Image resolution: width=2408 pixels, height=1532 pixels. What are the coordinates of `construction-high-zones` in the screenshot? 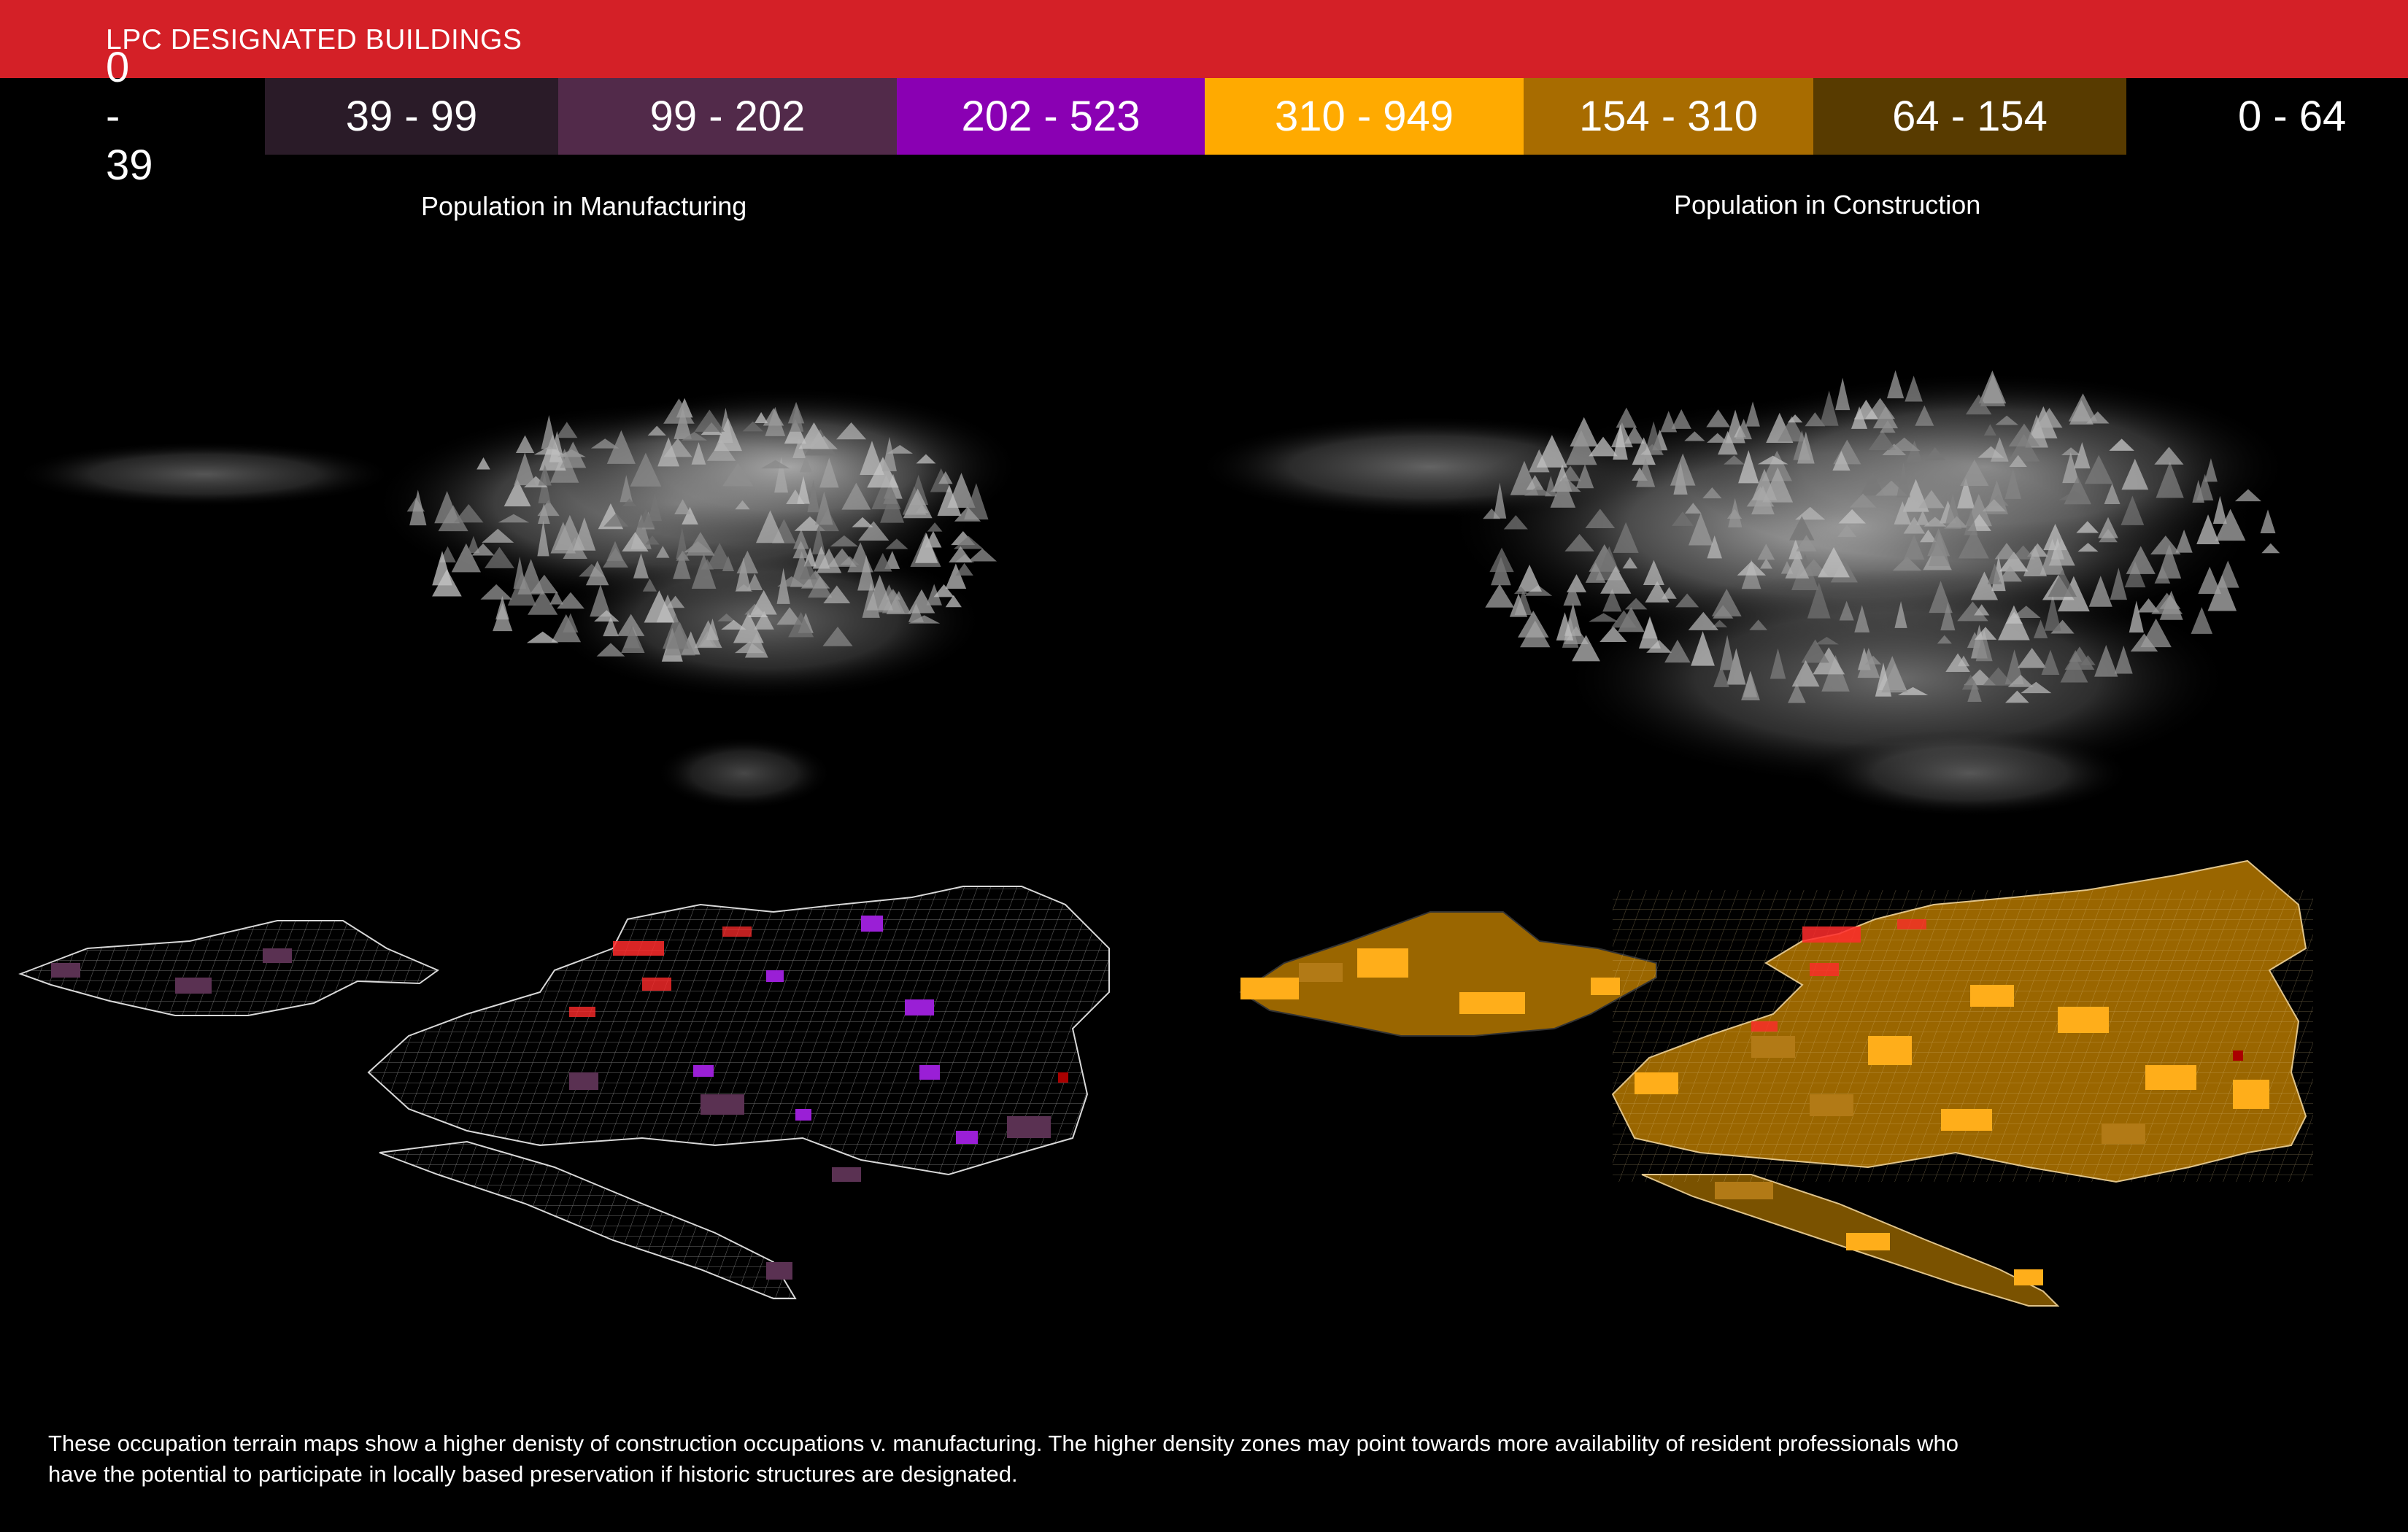 It's located at (1754, 1117).